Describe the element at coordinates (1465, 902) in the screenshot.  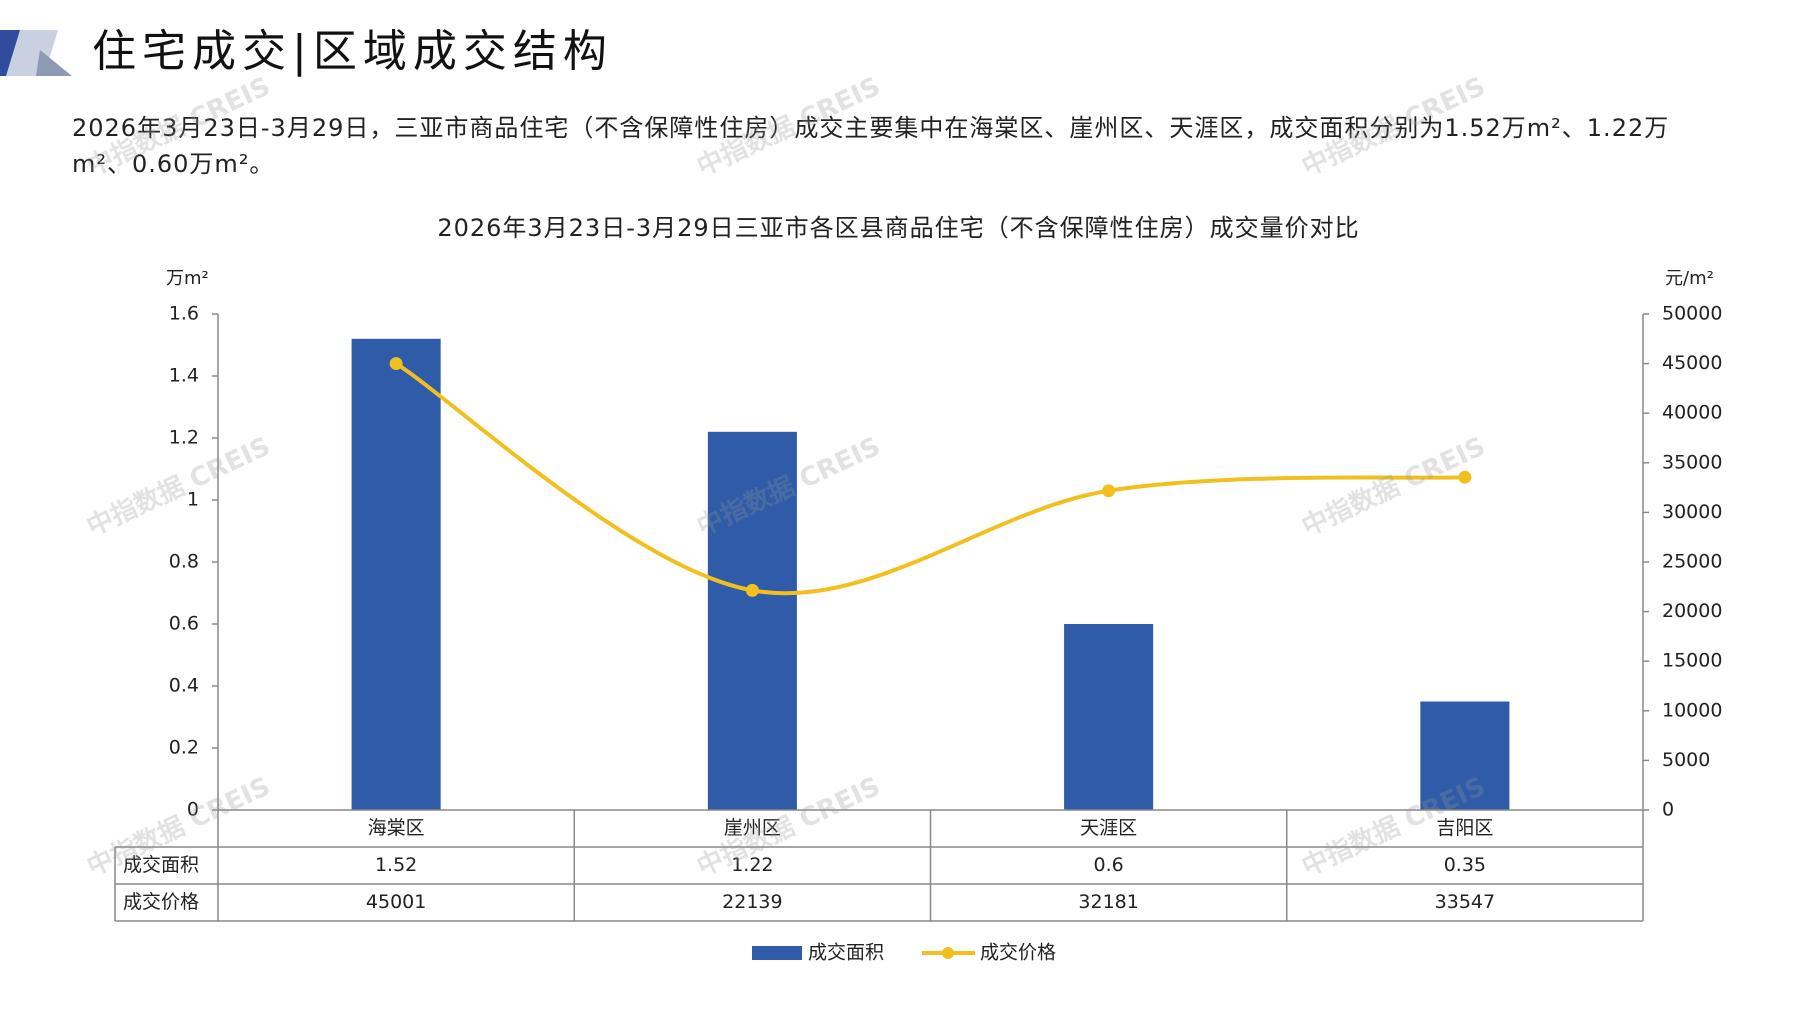
I see `table-value: 33547` at that location.